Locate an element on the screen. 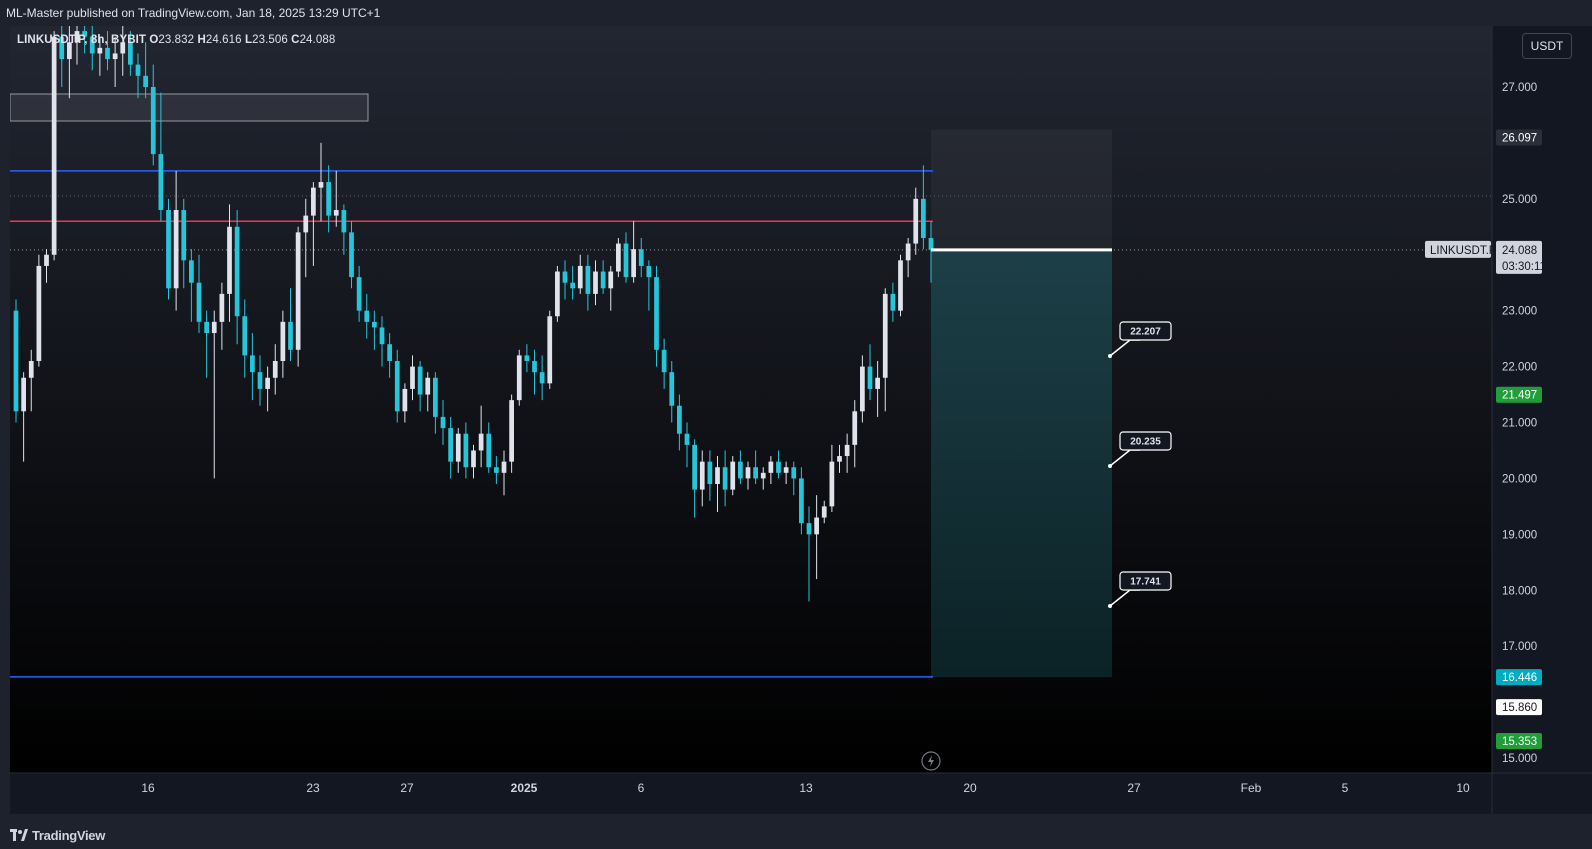 Image resolution: width=1592 pixels, height=849 pixels. supply-zone-box is located at coordinates (189, 107).